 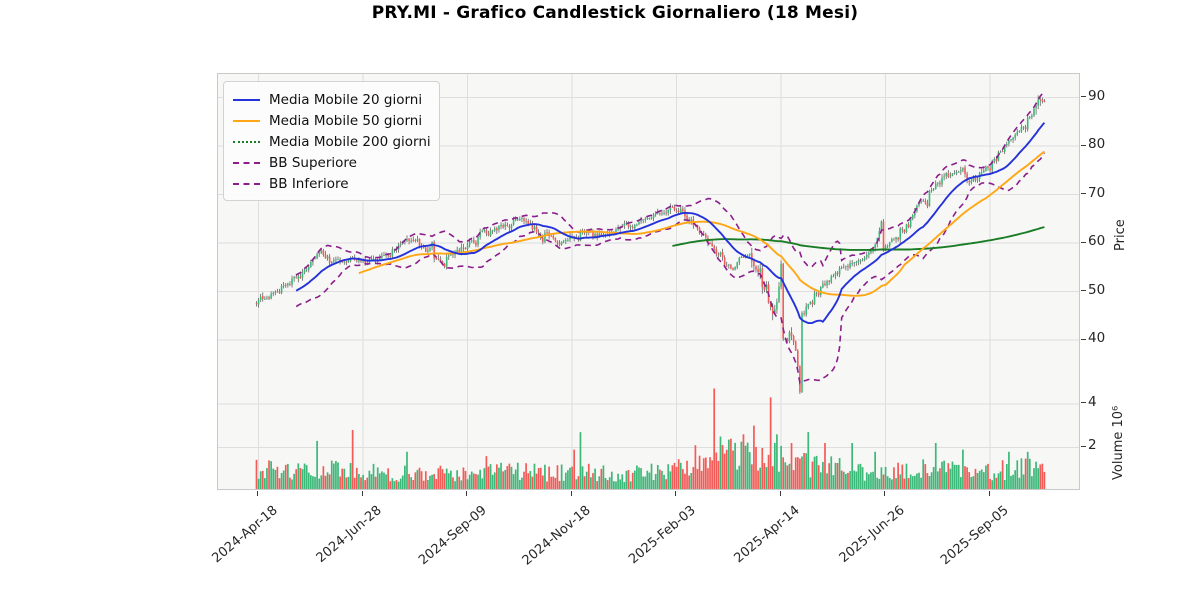 I want to click on legend-item: Media Mobile 50 giorni, so click(x=331, y=120).